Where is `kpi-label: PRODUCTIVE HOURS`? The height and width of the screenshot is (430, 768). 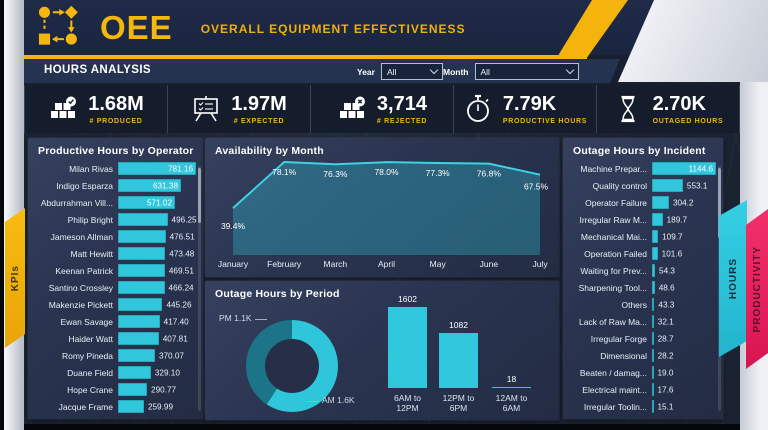 kpi-label: PRODUCTIVE HOURS is located at coordinates (545, 121).